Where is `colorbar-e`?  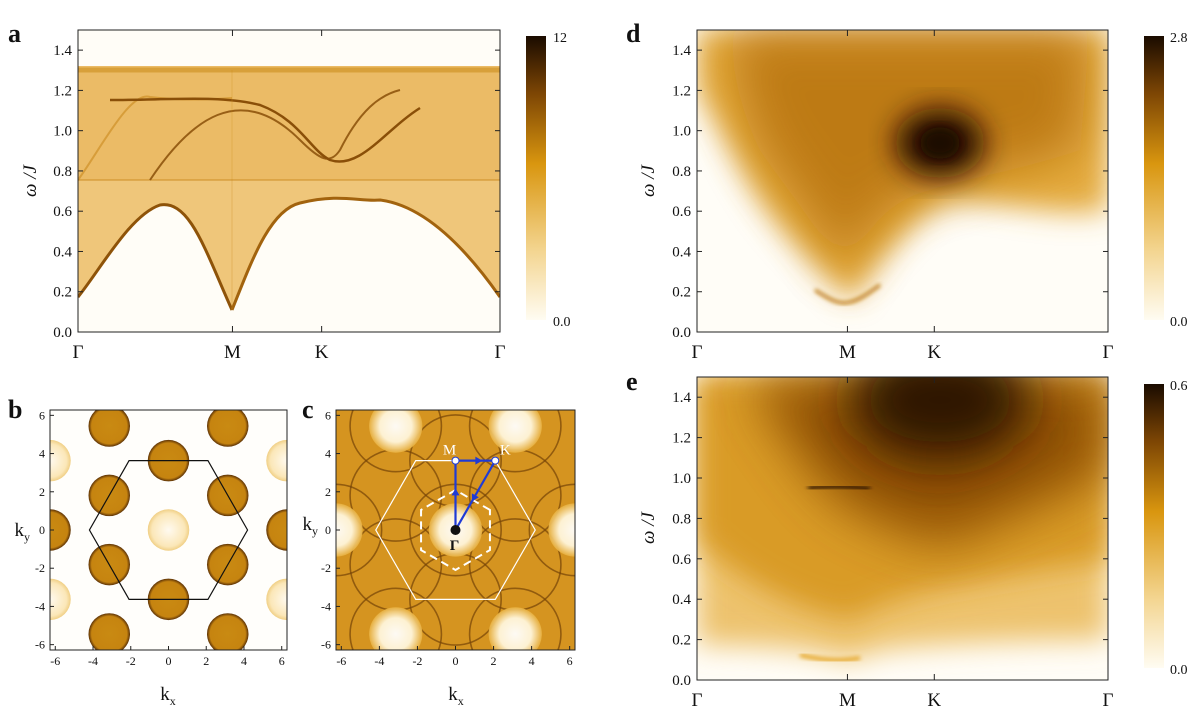
colorbar-e is located at coordinates (1154, 526).